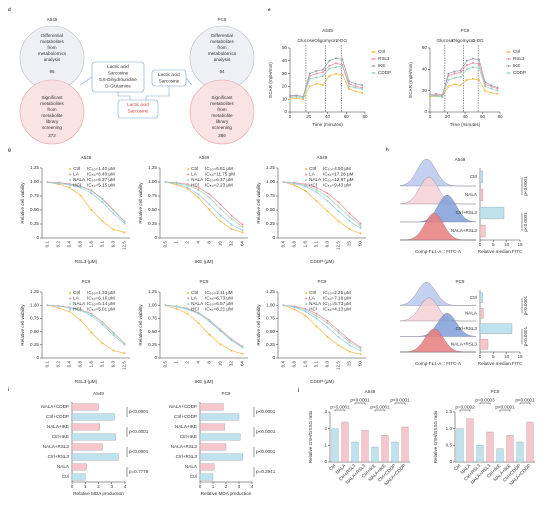  Describe the element at coordinates (152, 331) in the screenshot. I see `y-tick-label: 0.50` at that location.